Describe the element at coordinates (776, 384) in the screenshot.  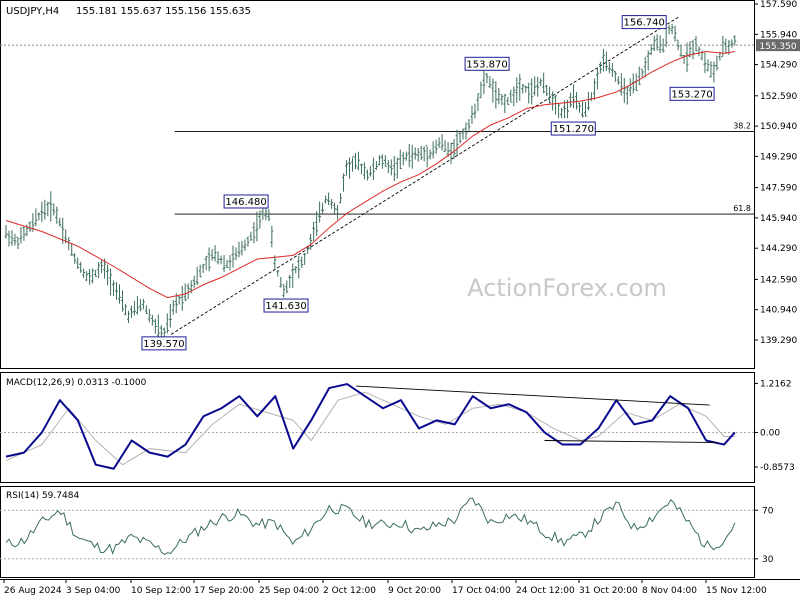
I see `macd-y-tick-label: 1.2162` at that location.